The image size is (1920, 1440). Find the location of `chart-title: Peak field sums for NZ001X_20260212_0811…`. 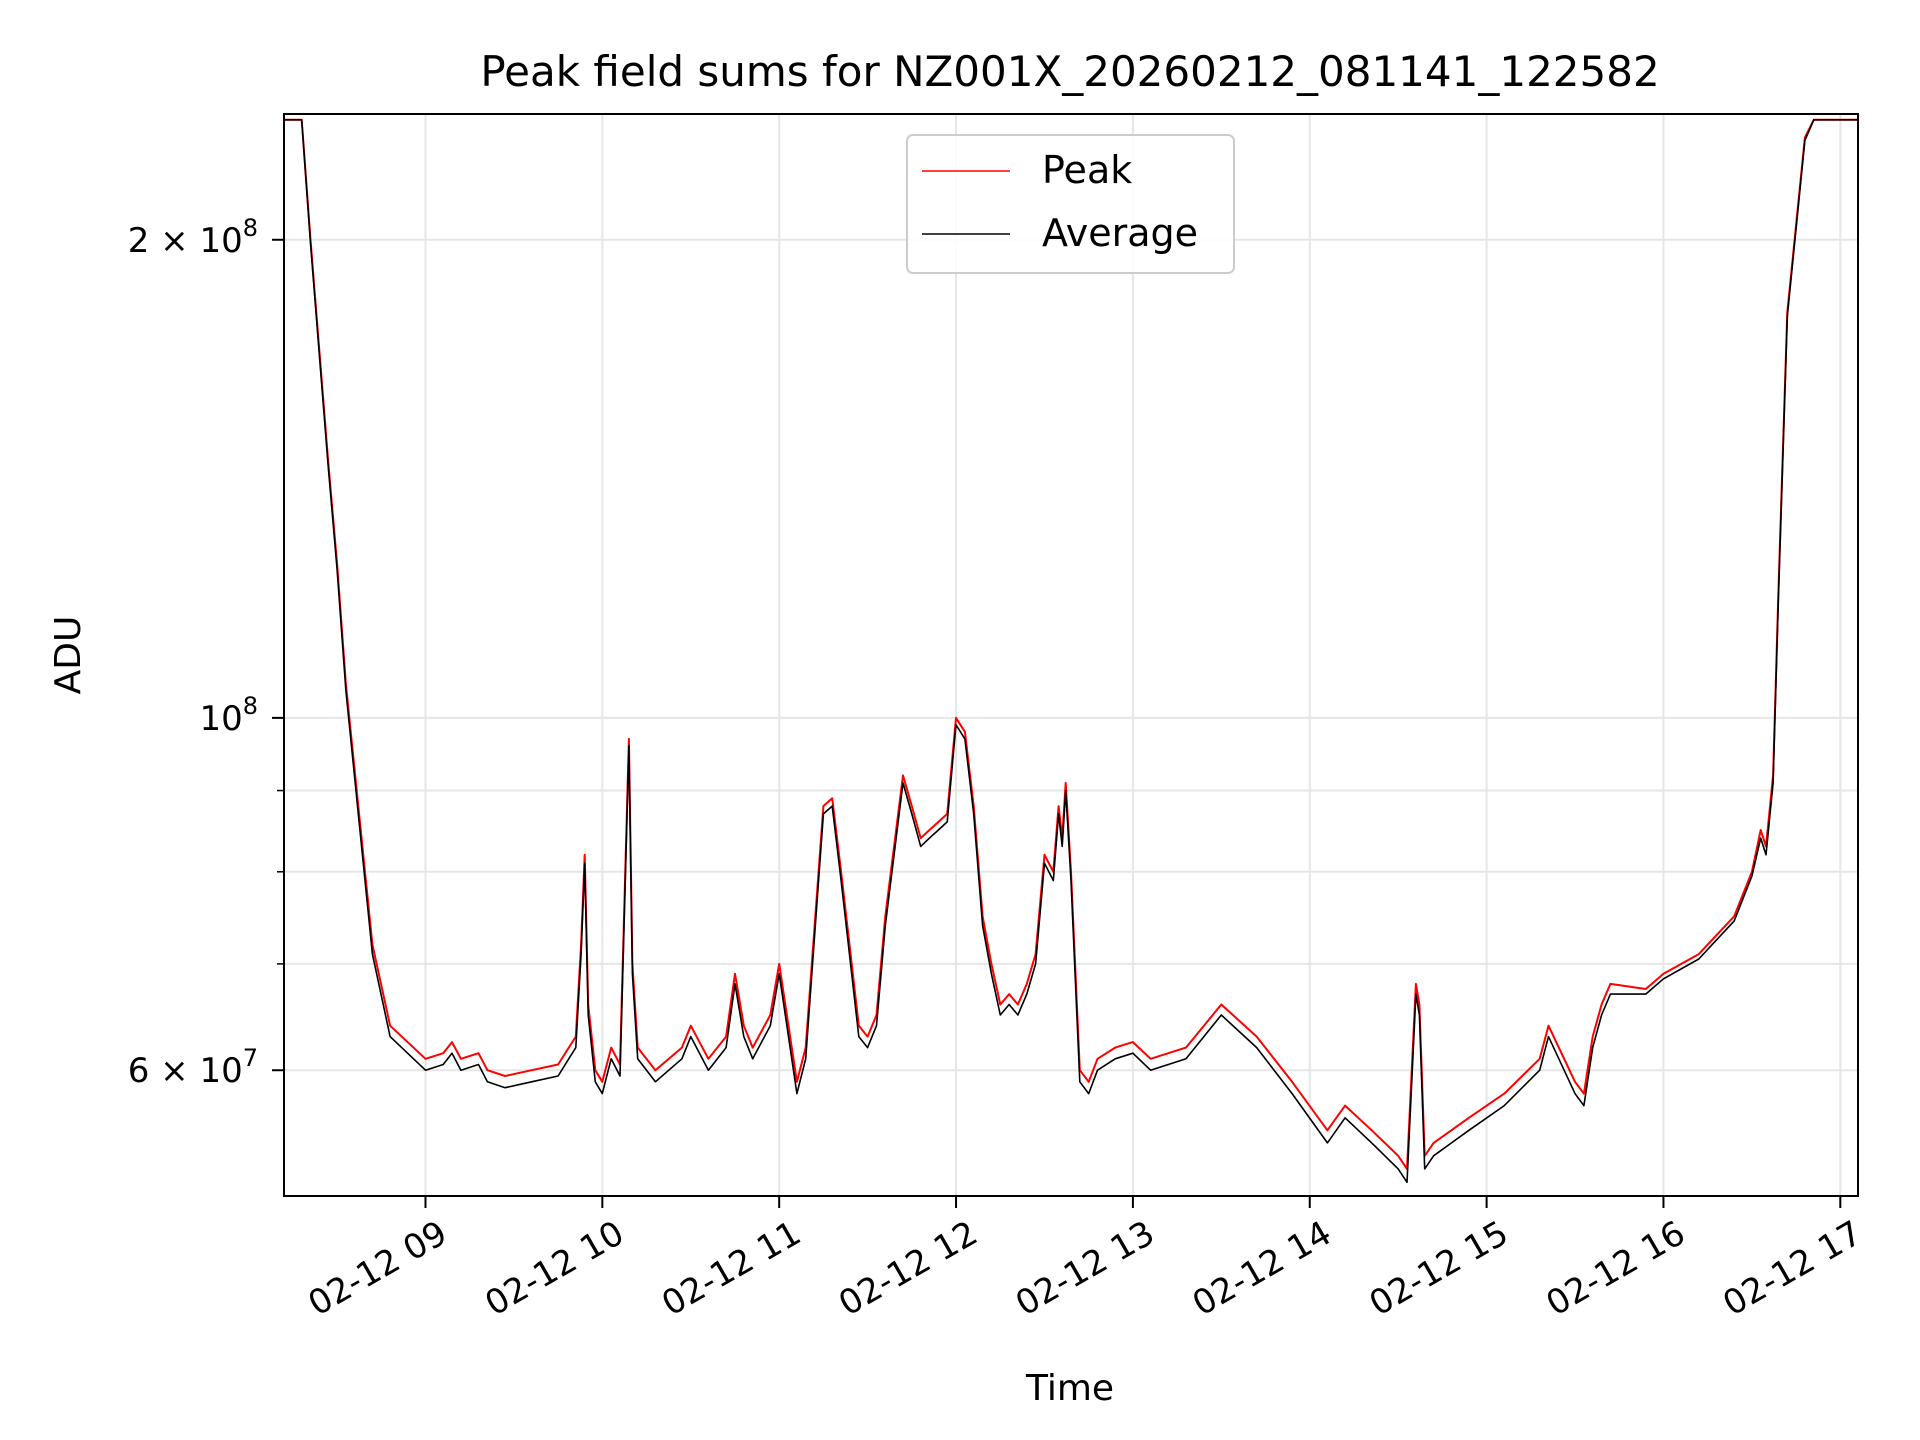

chart-title: Peak field sums for NZ001X_20260212_0811… is located at coordinates (1069, 71).